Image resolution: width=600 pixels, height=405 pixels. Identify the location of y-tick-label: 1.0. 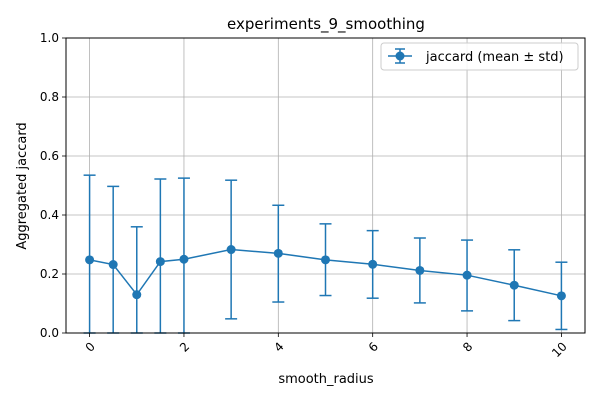
(49, 38).